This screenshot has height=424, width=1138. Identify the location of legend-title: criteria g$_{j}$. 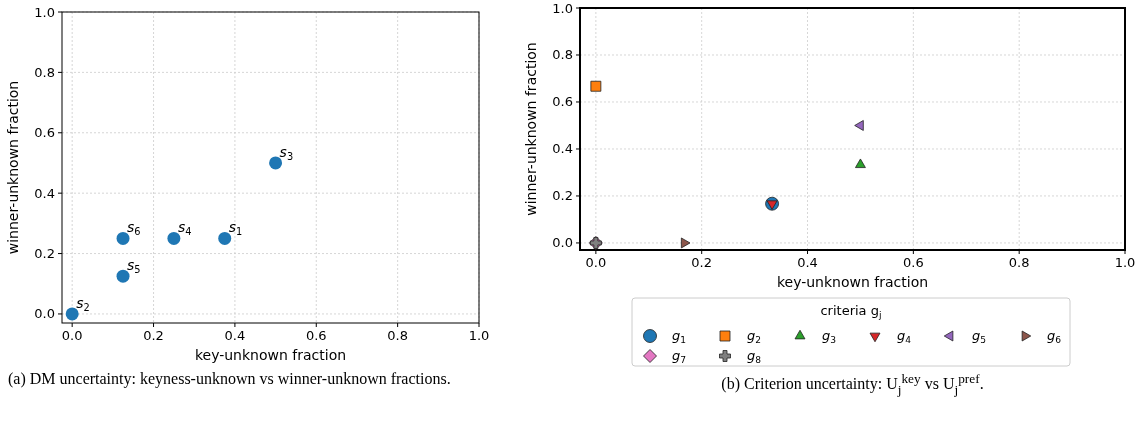
(851, 311).